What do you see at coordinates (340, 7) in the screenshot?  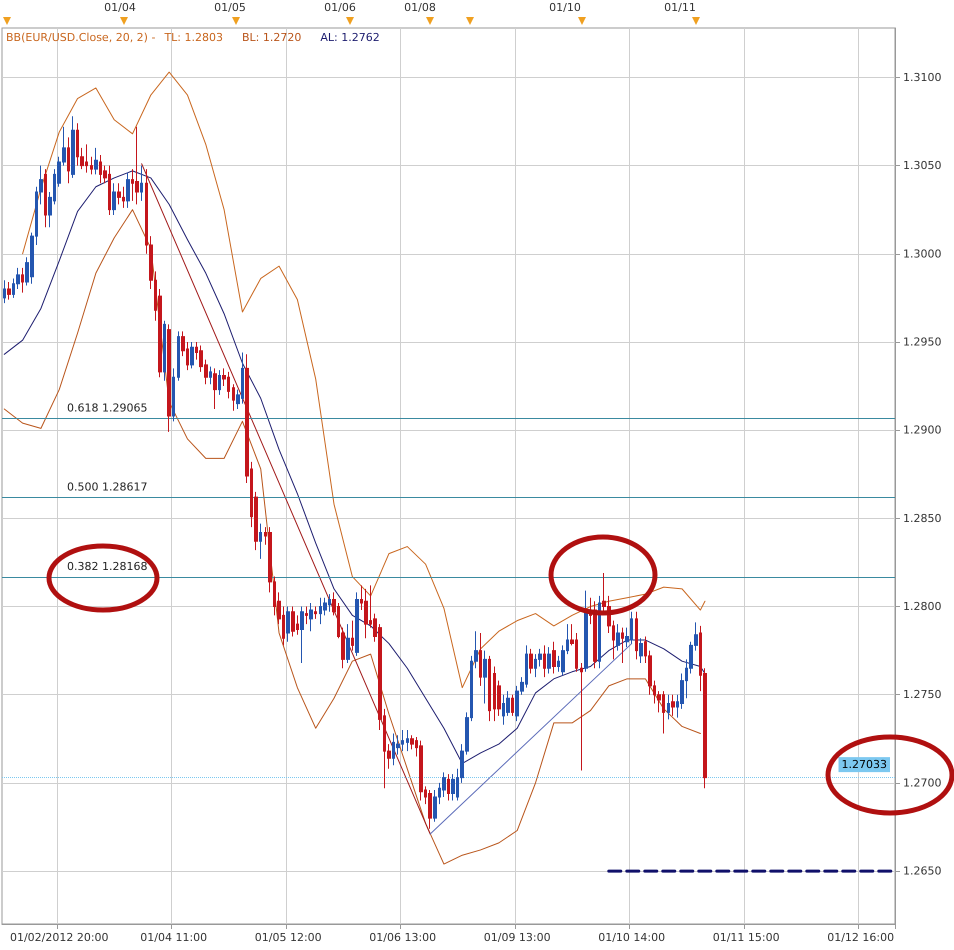 I see `text: 01/06` at bounding box center [340, 7].